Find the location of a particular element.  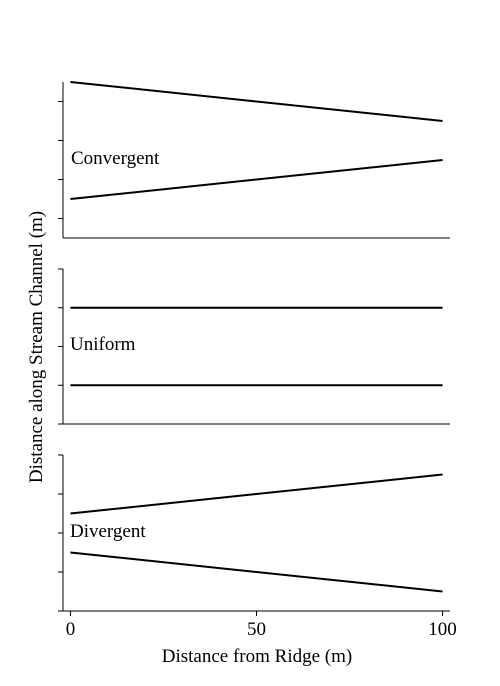

panel-label: Uniform is located at coordinates (103, 344).